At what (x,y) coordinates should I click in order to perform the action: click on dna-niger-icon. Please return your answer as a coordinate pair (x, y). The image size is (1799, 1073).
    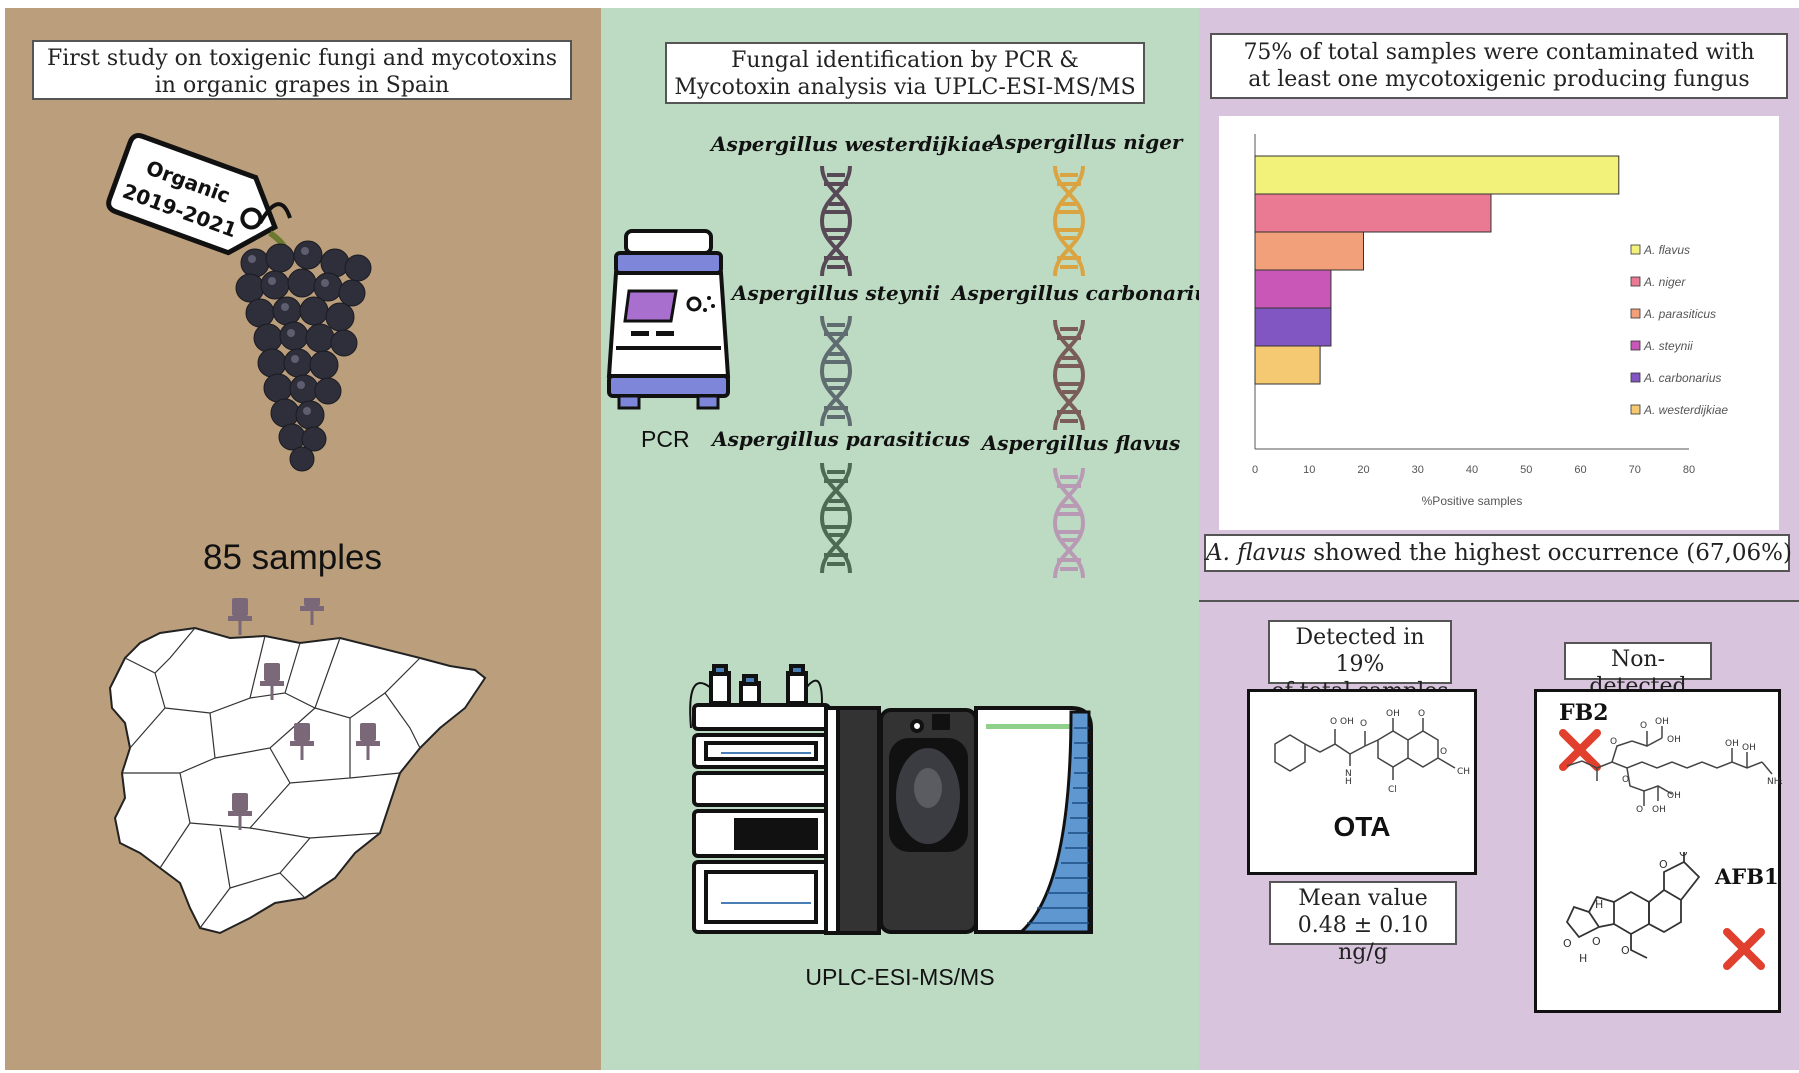
    Looking at the image, I should click on (1069, 221).